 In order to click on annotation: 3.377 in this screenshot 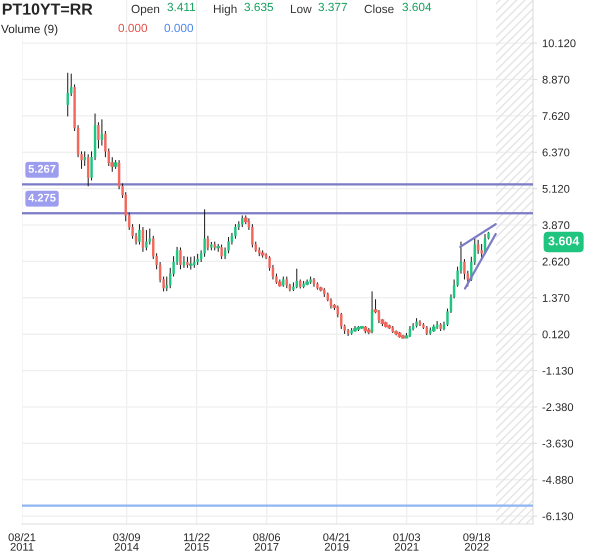, I will do `click(332, 7)`.